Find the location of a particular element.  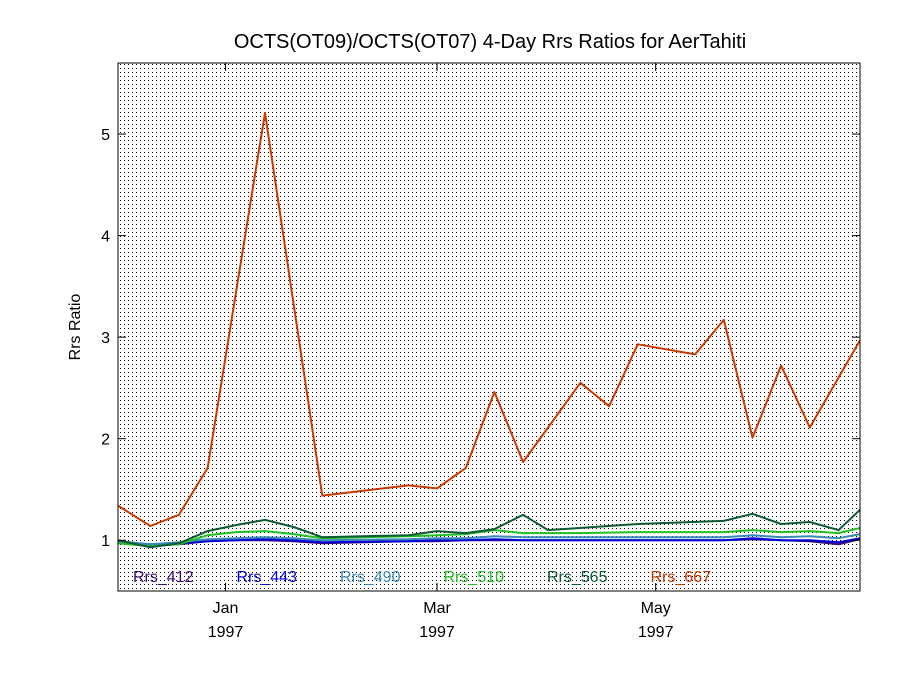

x-tick-label-month: Mar is located at coordinates (437, 608).